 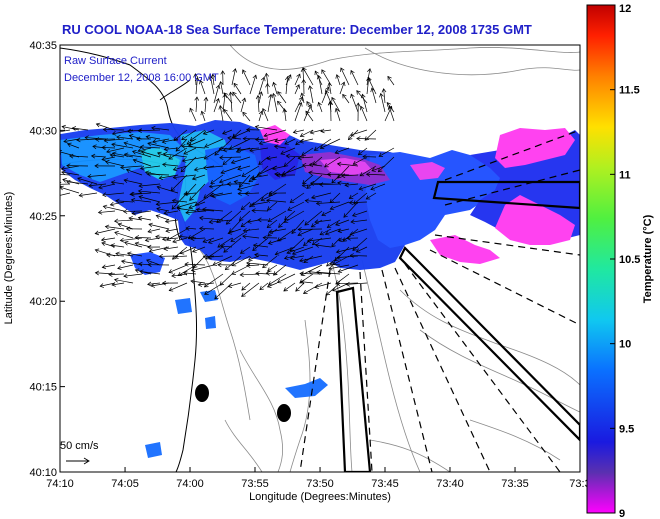 What do you see at coordinates (115, 61) in the screenshot?
I see `legend-line-1: Raw Surface Current` at bounding box center [115, 61].